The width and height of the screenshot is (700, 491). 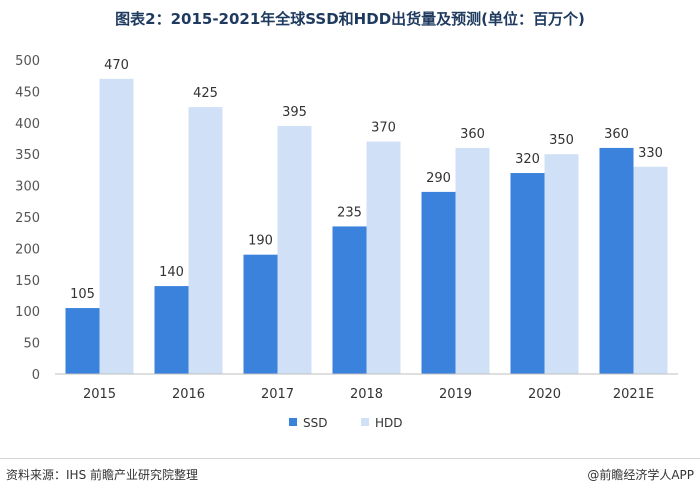 I want to click on data-label: 350, so click(x=561, y=140).